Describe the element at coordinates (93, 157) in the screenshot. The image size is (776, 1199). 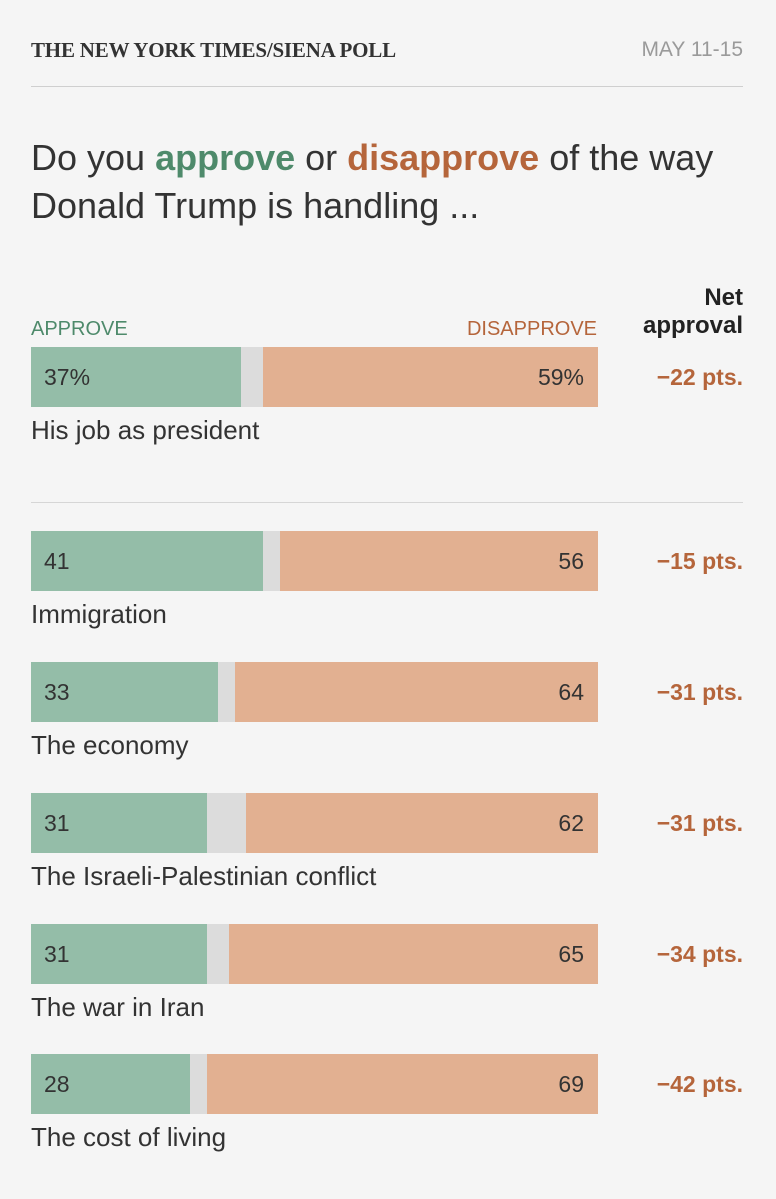
I see `question-prefix: Do you` at that location.